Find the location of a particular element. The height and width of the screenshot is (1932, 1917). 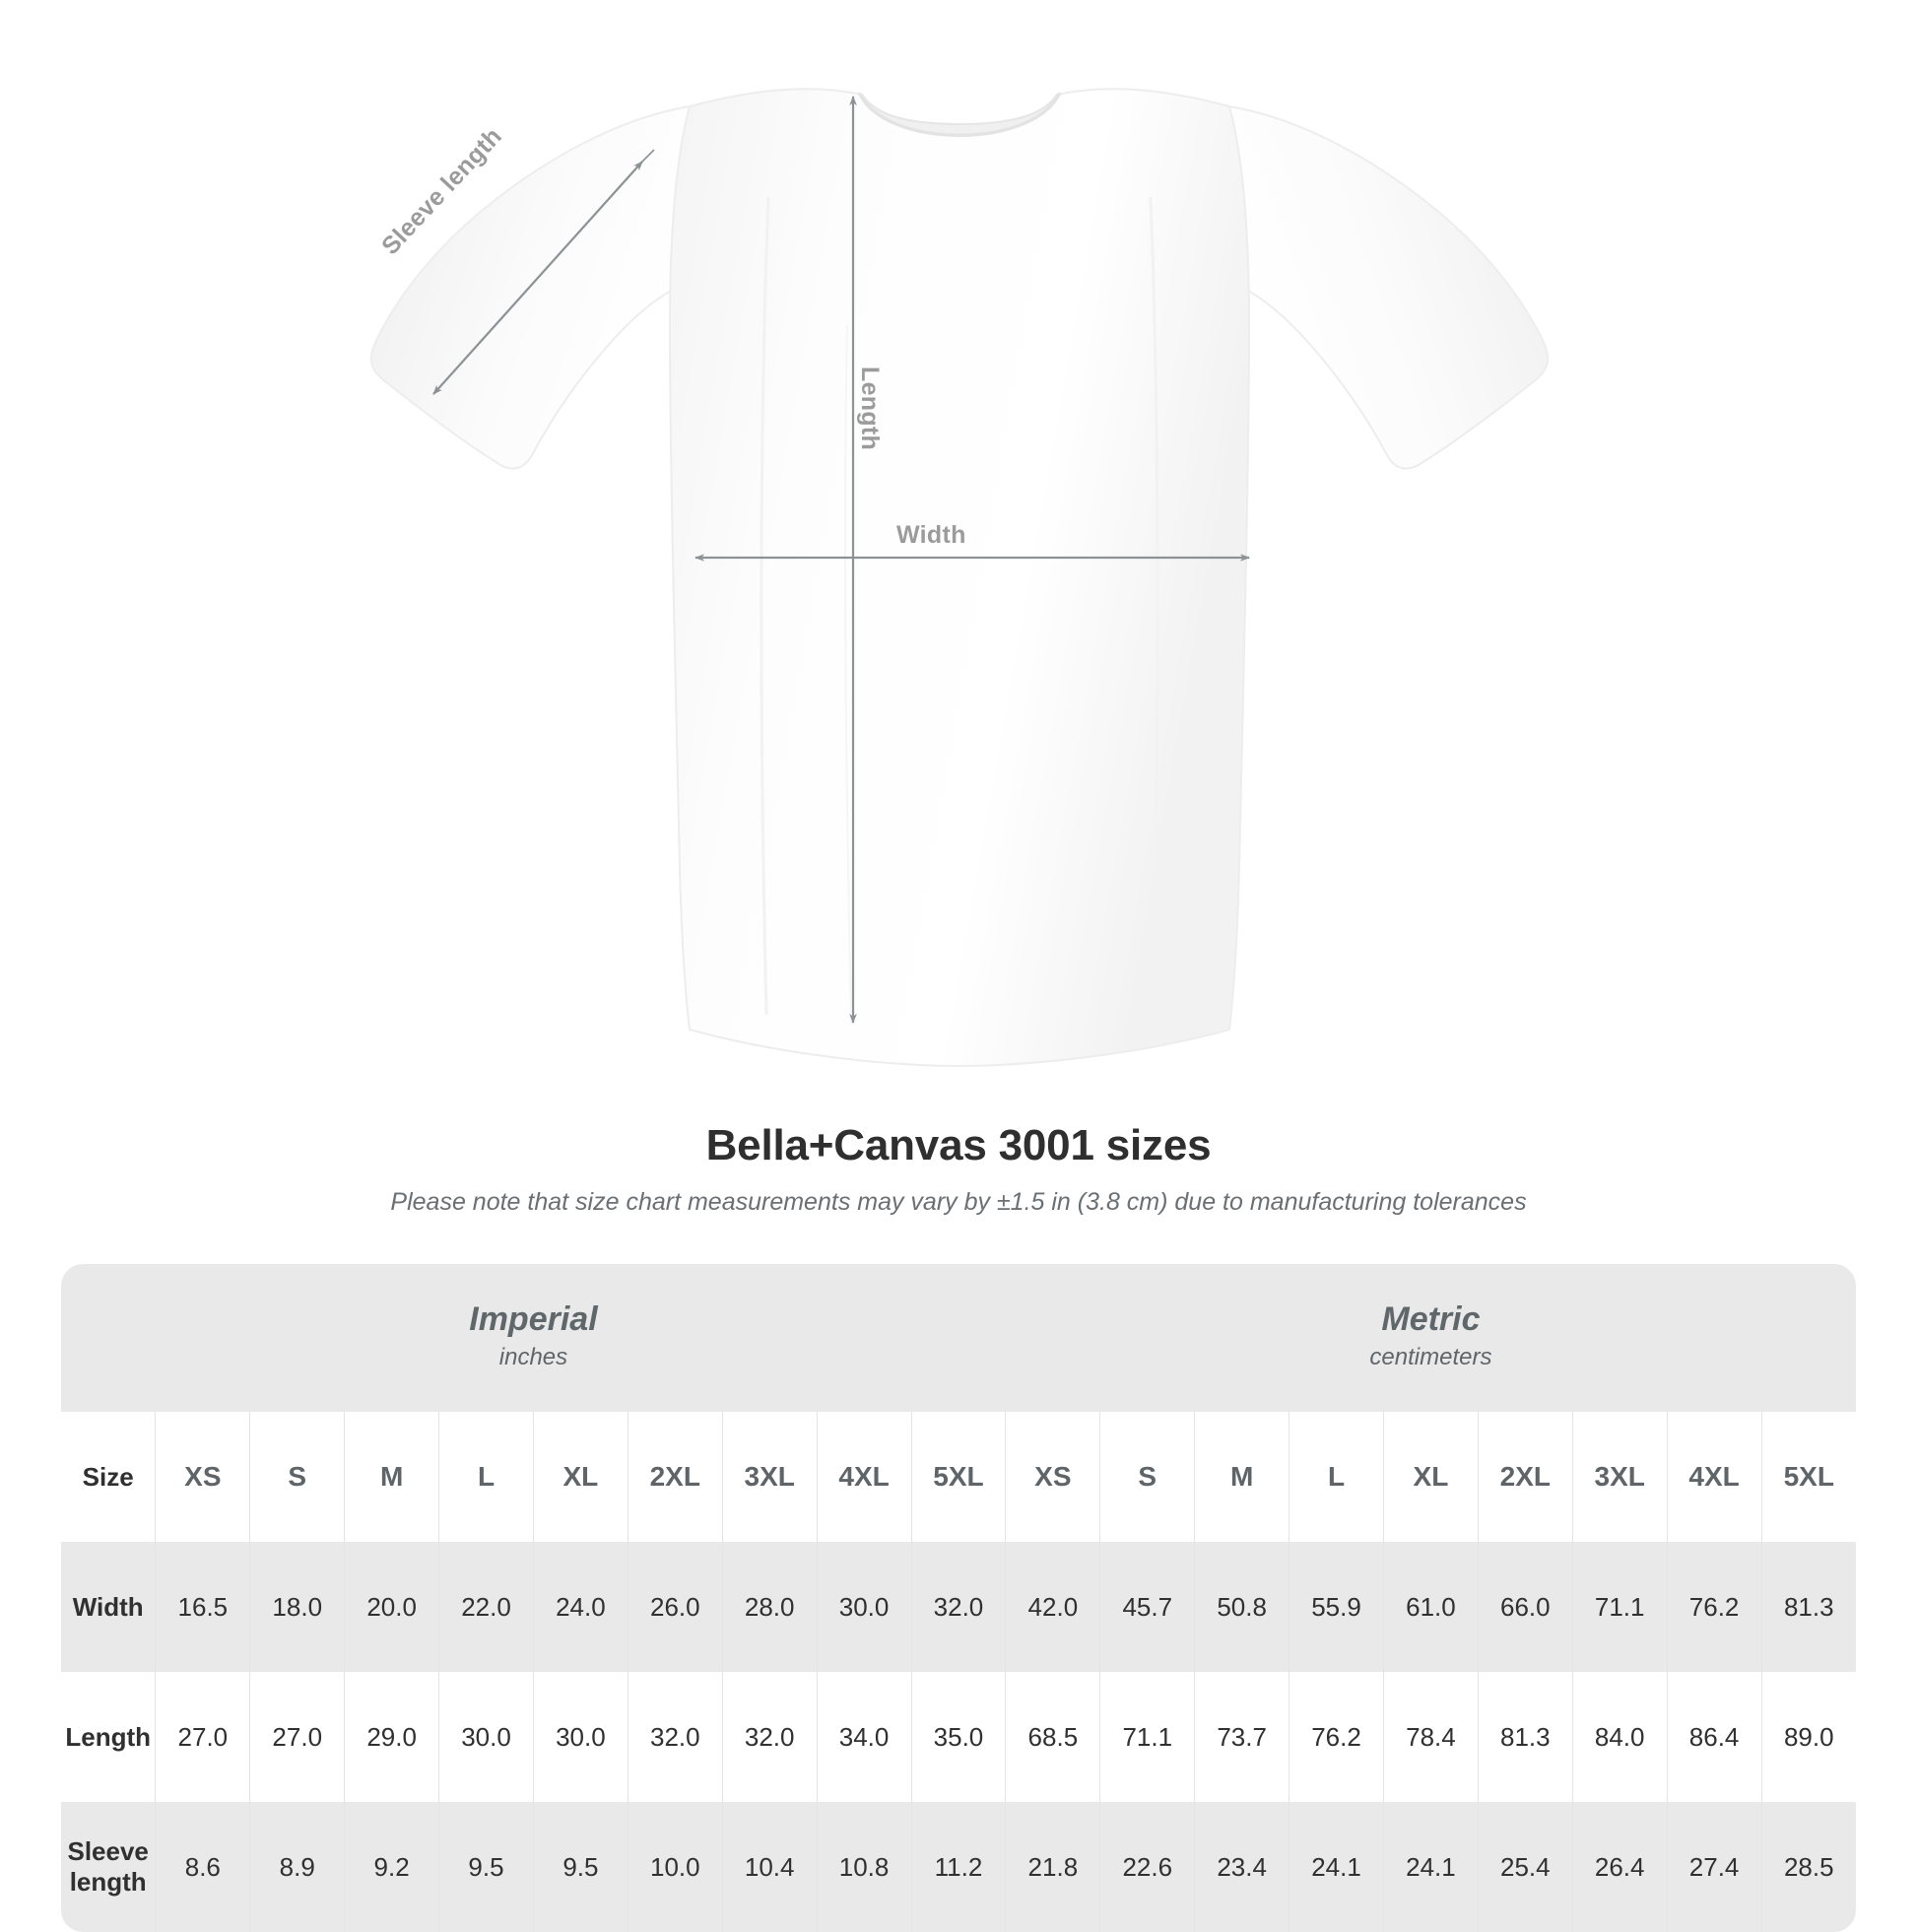

metric-unit-label: centimeters is located at coordinates (1430, 1356).